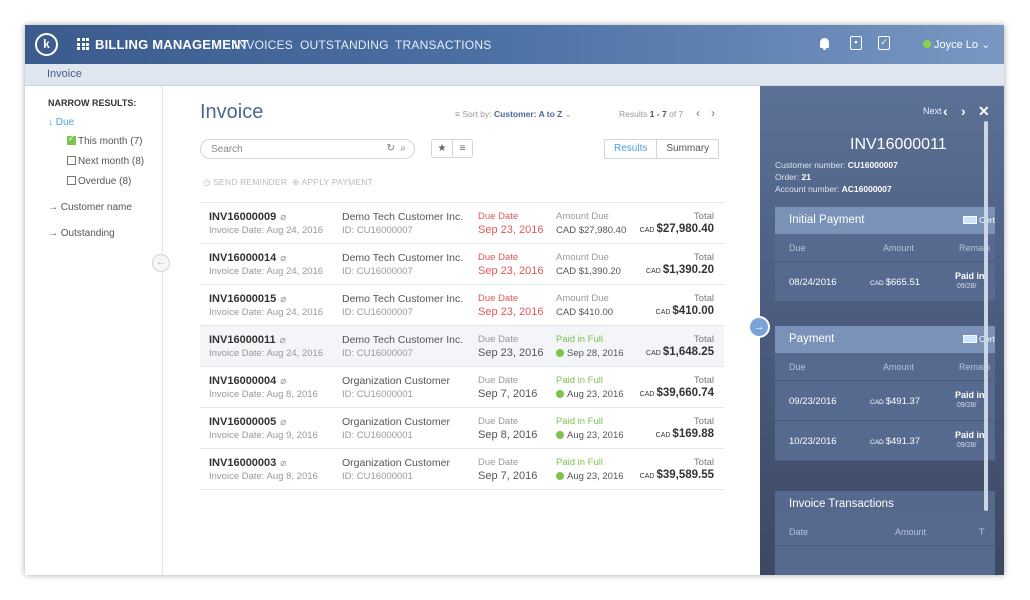  I want to click on card-columns: Due Amount Remain, so click(885, 248).